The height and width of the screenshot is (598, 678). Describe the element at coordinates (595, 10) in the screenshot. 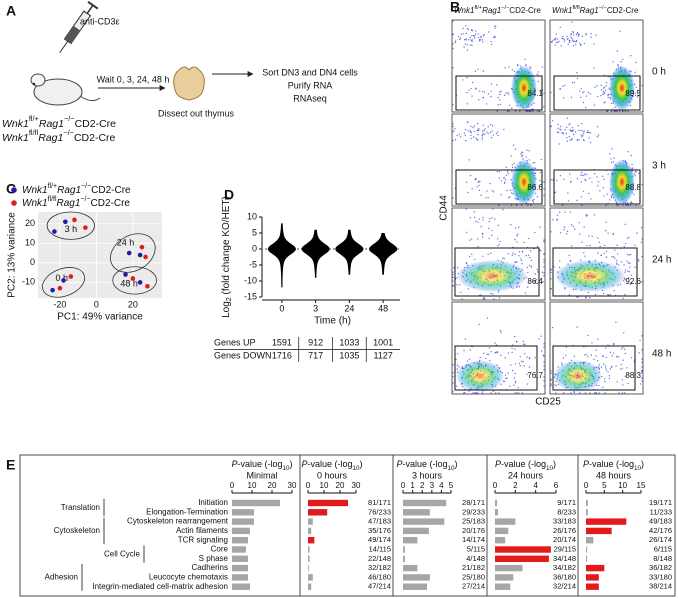

I see `column-header: Wnk1fl/flRag1−/−CD2-Cre` at that location.